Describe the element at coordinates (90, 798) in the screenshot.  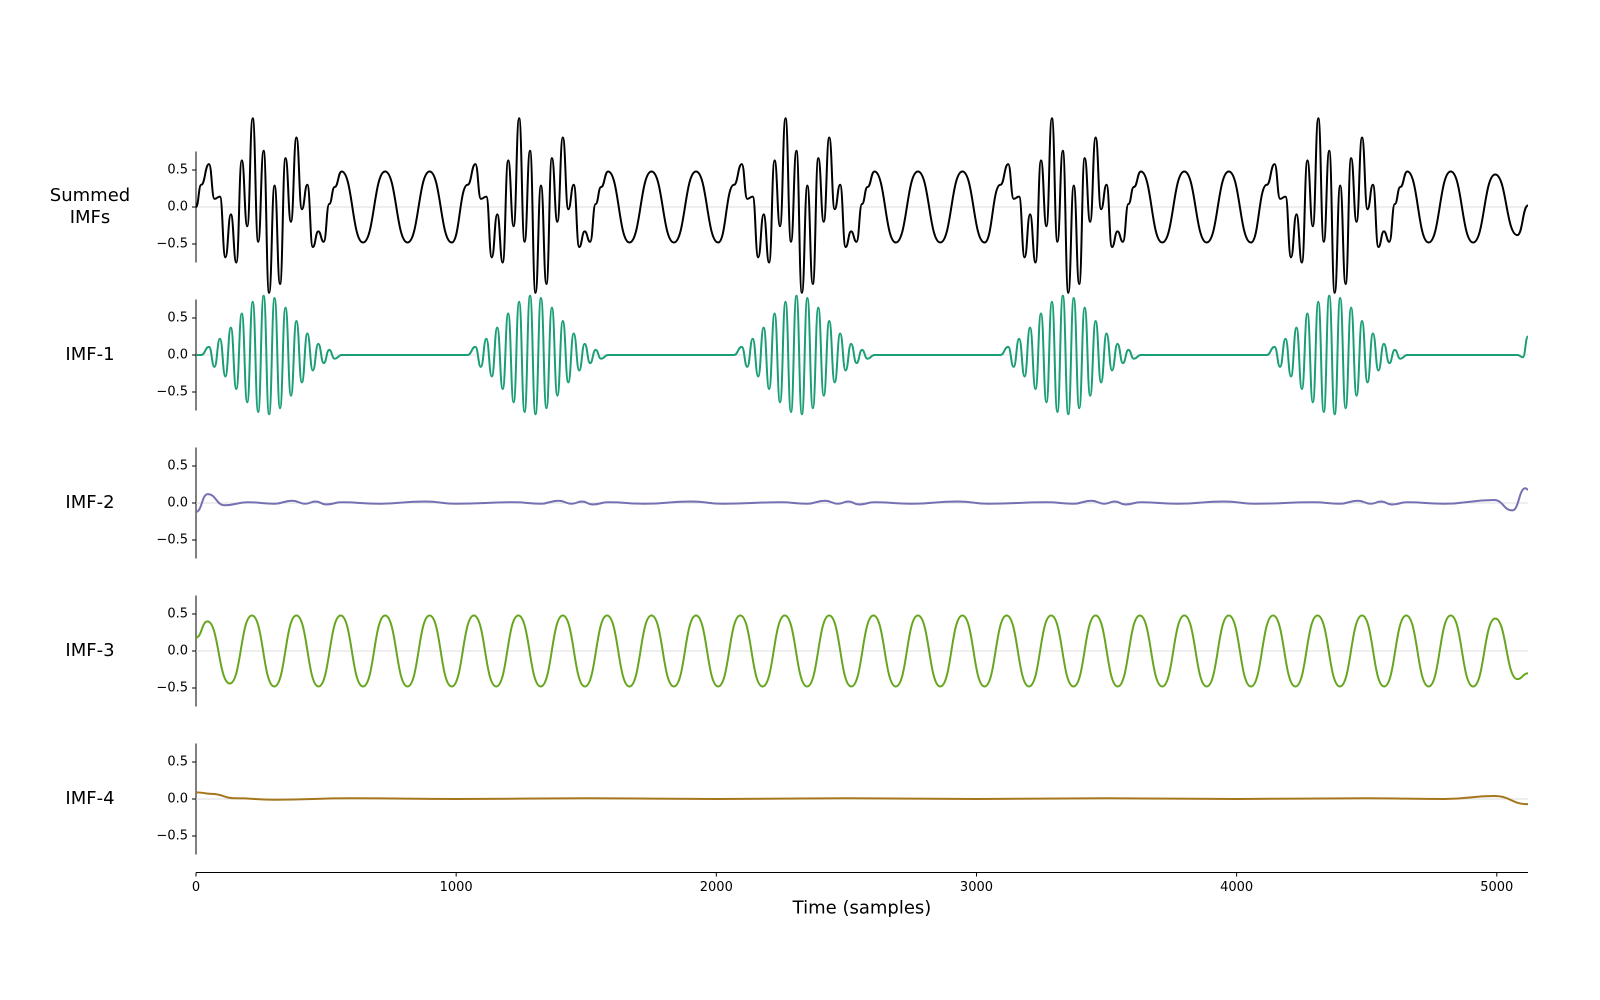
I see `y-axis-label: IMF-4` at that location.